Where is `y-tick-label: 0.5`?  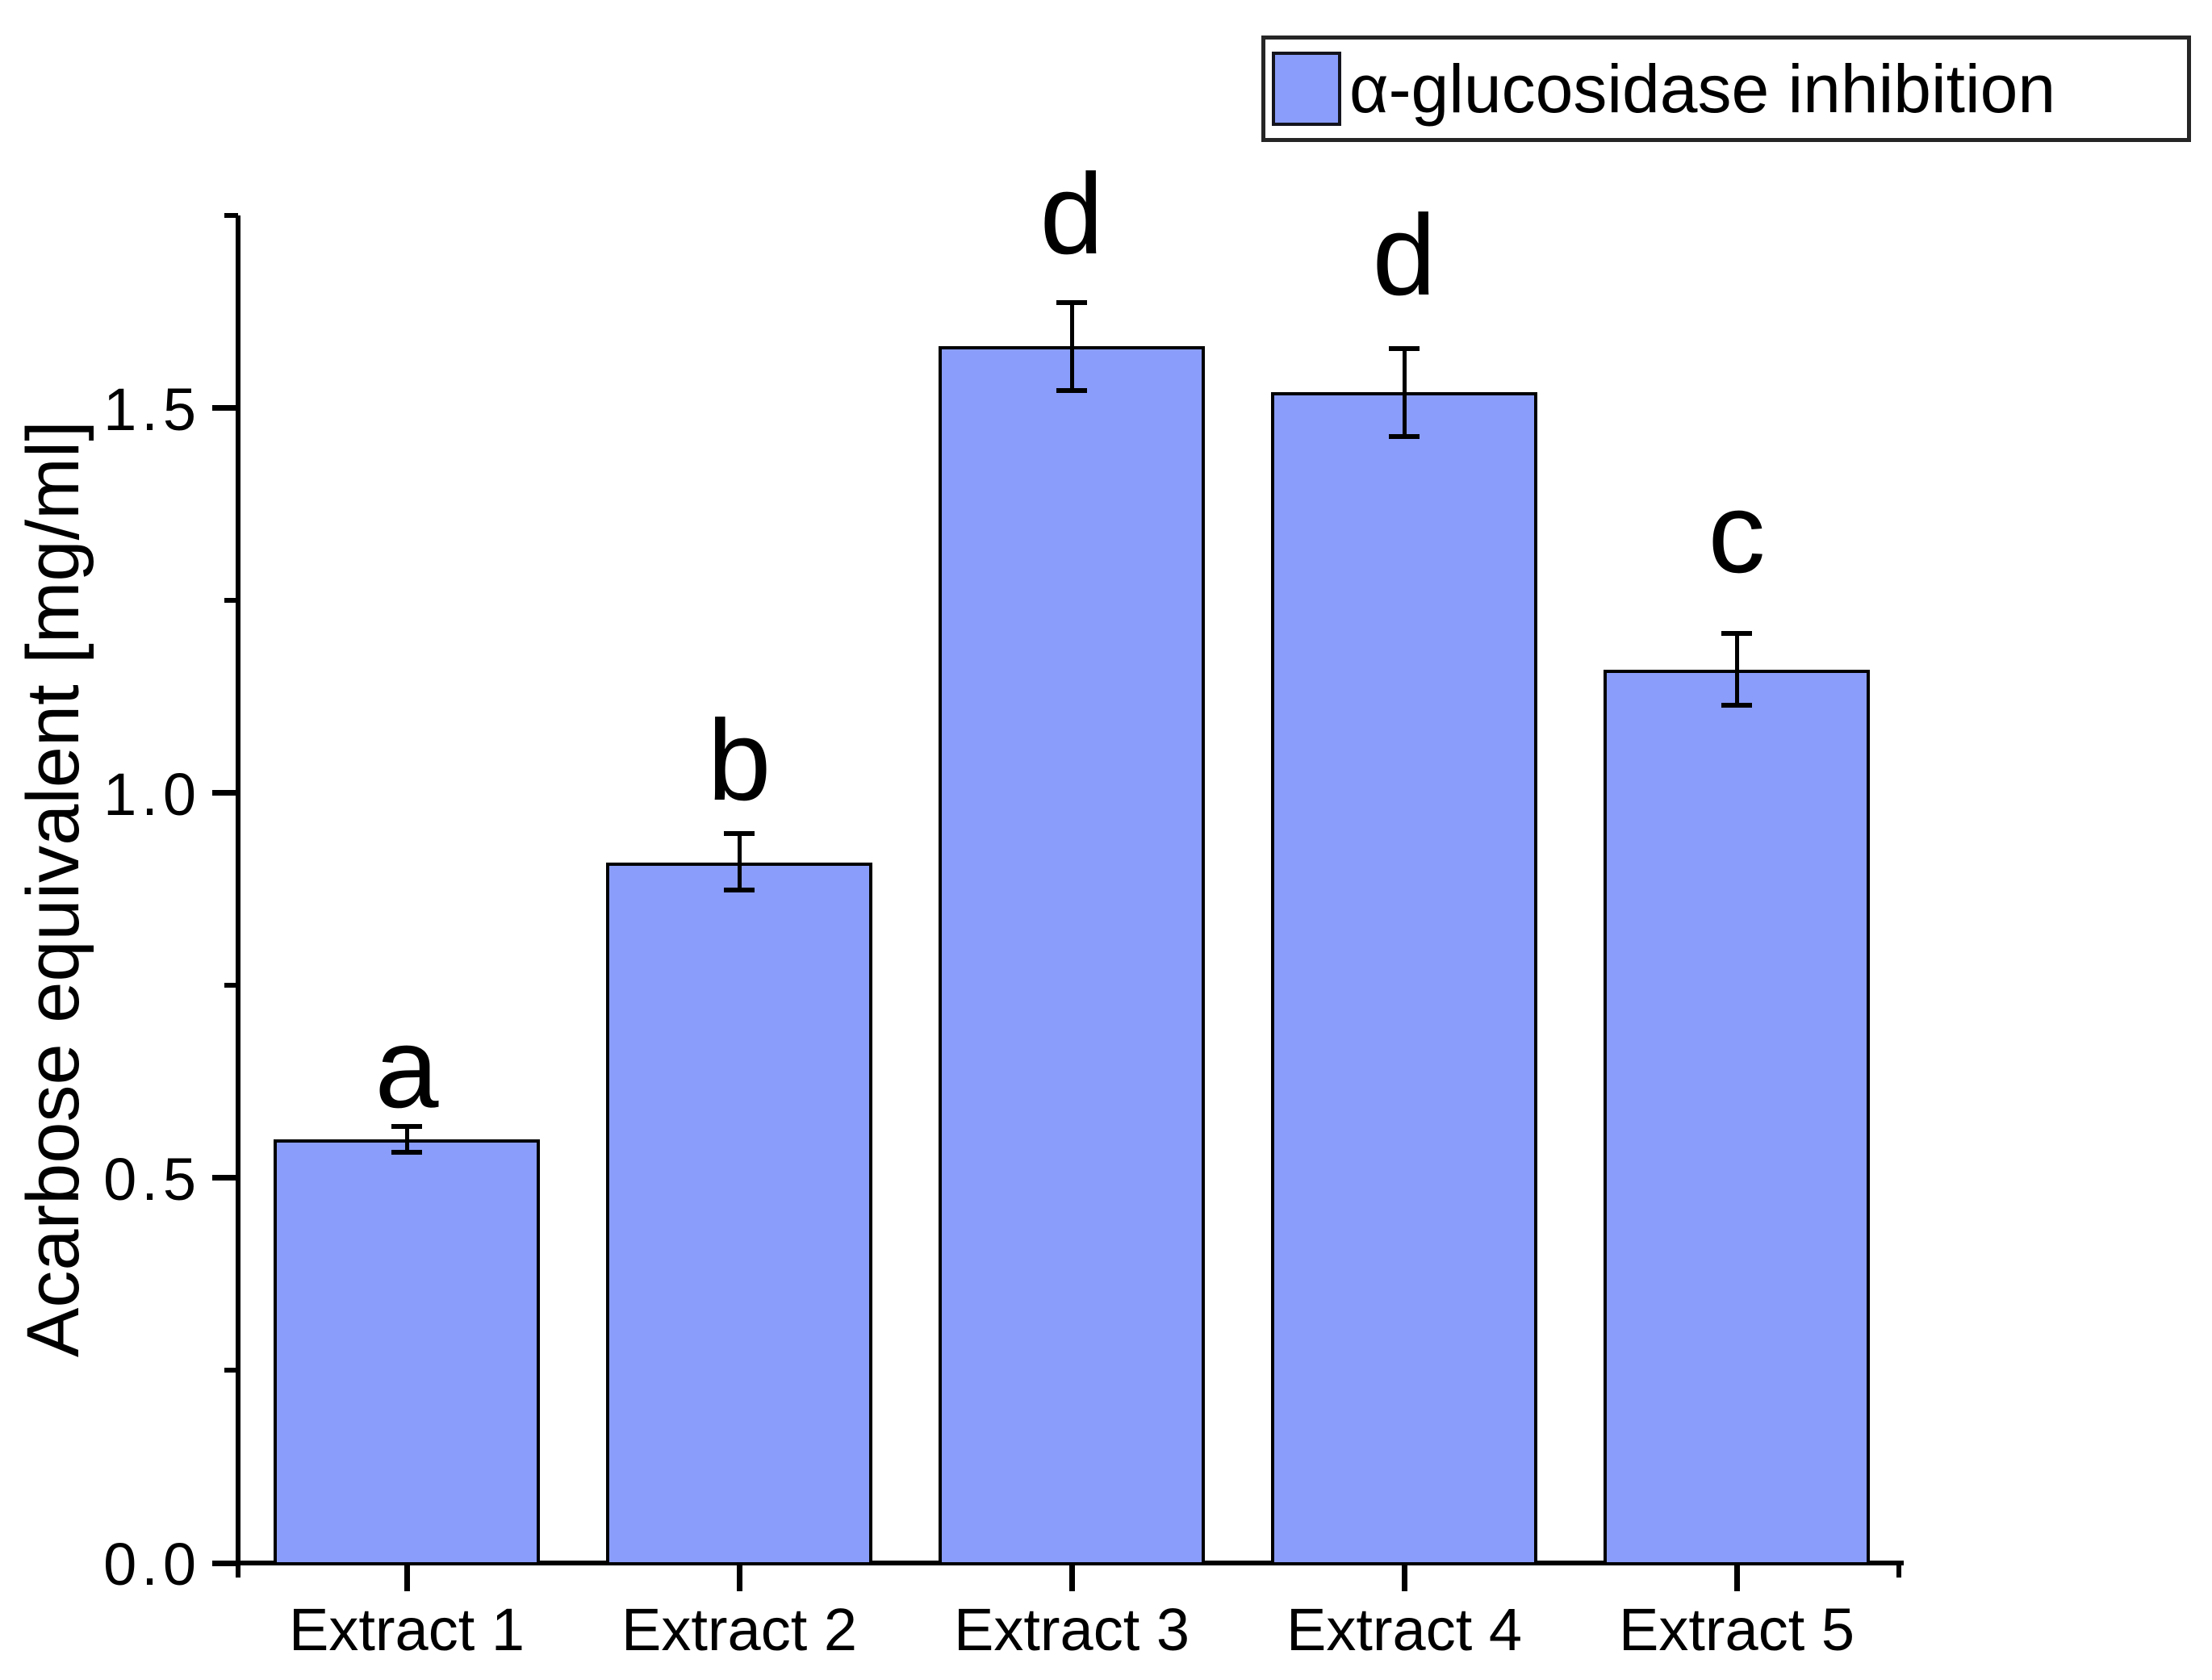
y-tick-label: 0.5 is located at coordinates (152, 1179).